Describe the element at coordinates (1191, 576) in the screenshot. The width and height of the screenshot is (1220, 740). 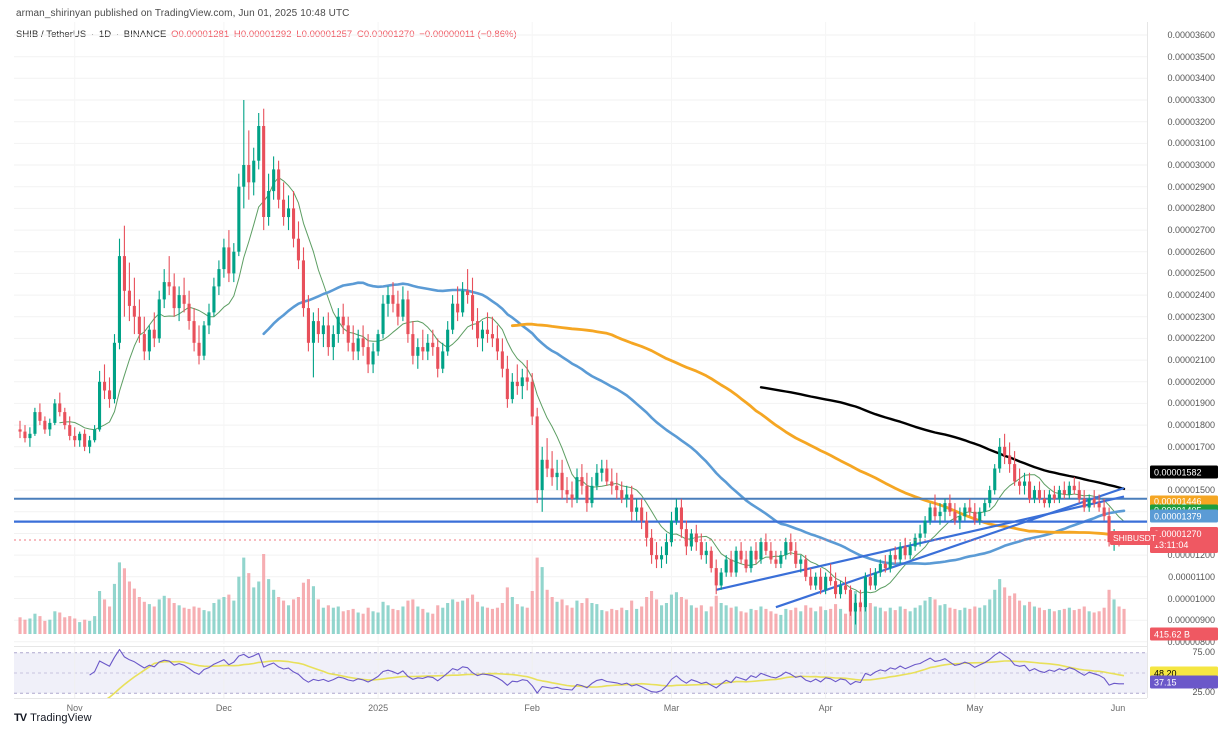
I see `price-axis-tick: 0.00001100` at that location.